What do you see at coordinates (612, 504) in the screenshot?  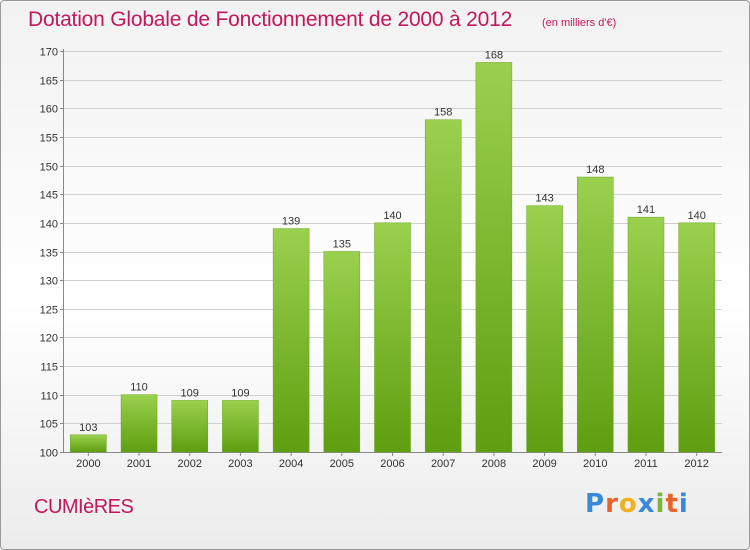 I see `logo-letter: r` at bounding box center [612, 504].